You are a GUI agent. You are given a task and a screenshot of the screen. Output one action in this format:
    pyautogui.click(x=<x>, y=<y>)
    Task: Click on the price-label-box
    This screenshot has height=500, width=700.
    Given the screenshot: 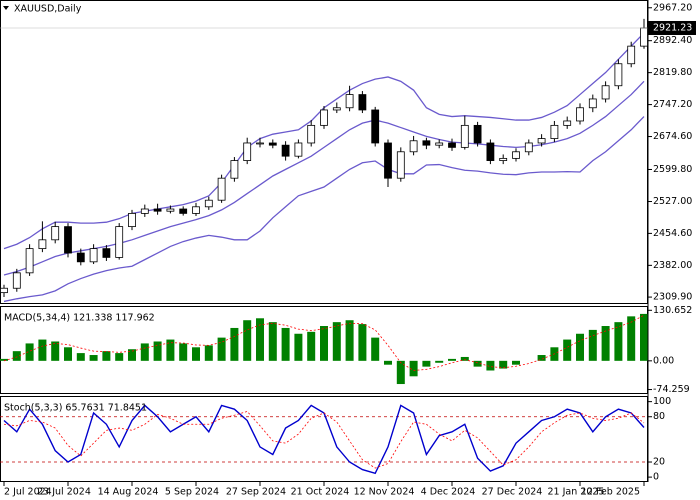 What is the action you would take?
    pyautogui.click(x=672, y=27)
    